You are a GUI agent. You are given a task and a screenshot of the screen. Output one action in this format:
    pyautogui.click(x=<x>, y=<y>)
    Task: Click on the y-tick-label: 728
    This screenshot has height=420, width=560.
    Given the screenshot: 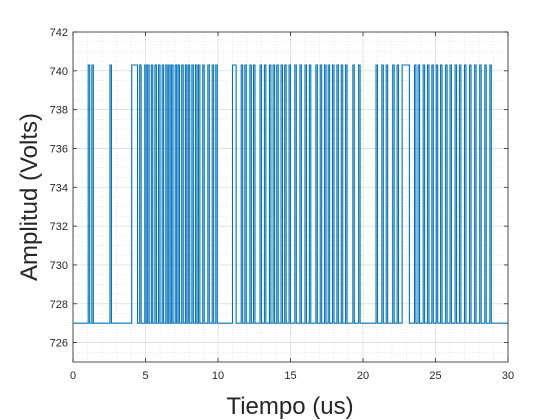 What is the action you would take?
    pyautogui.click(x=59, y=305)
    